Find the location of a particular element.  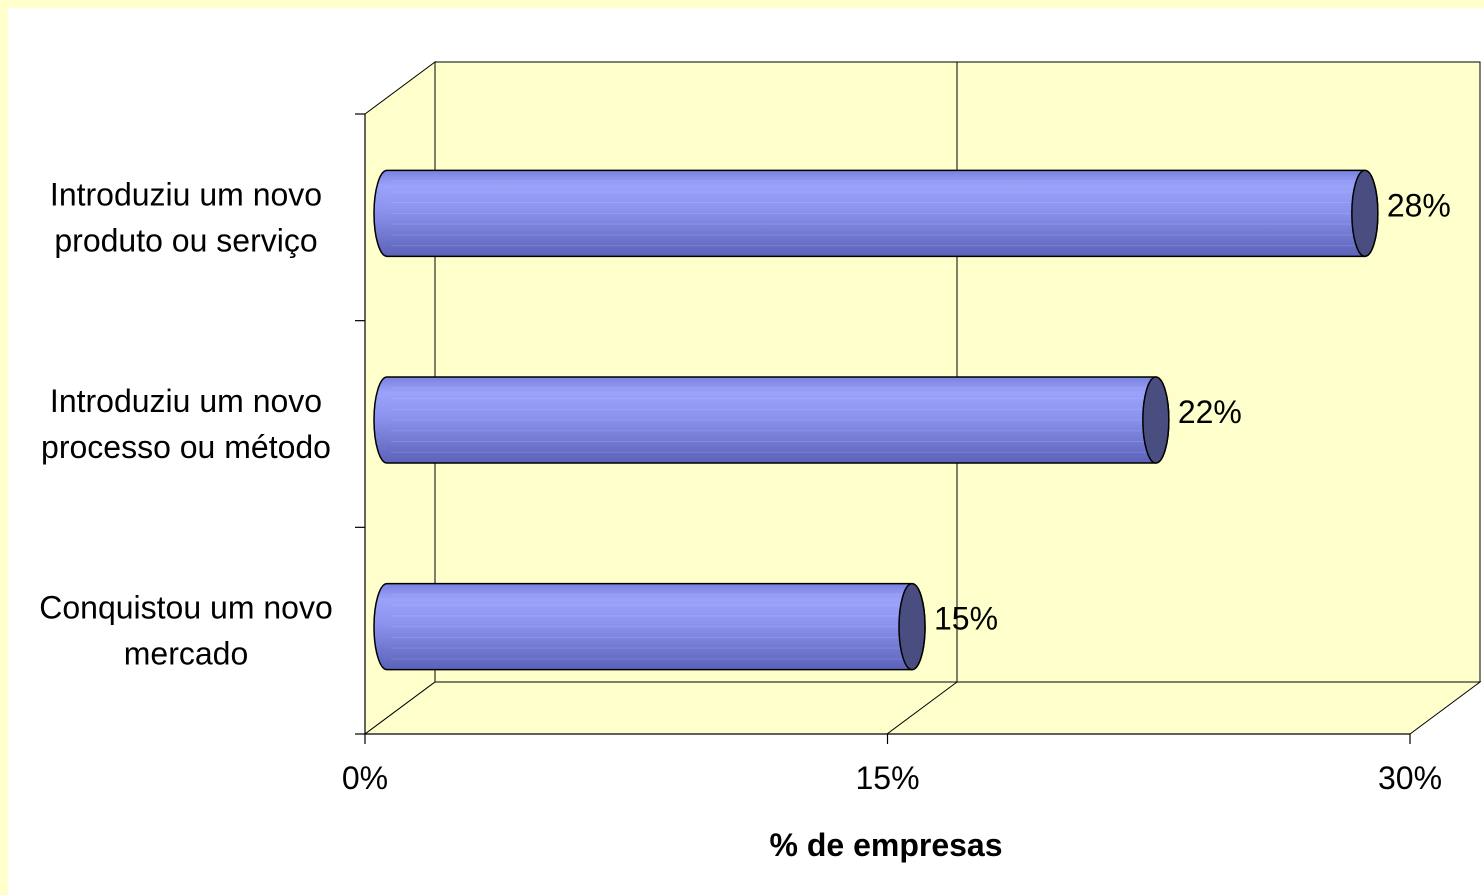

data-label: 22% is located at coordinates (1210, 412).